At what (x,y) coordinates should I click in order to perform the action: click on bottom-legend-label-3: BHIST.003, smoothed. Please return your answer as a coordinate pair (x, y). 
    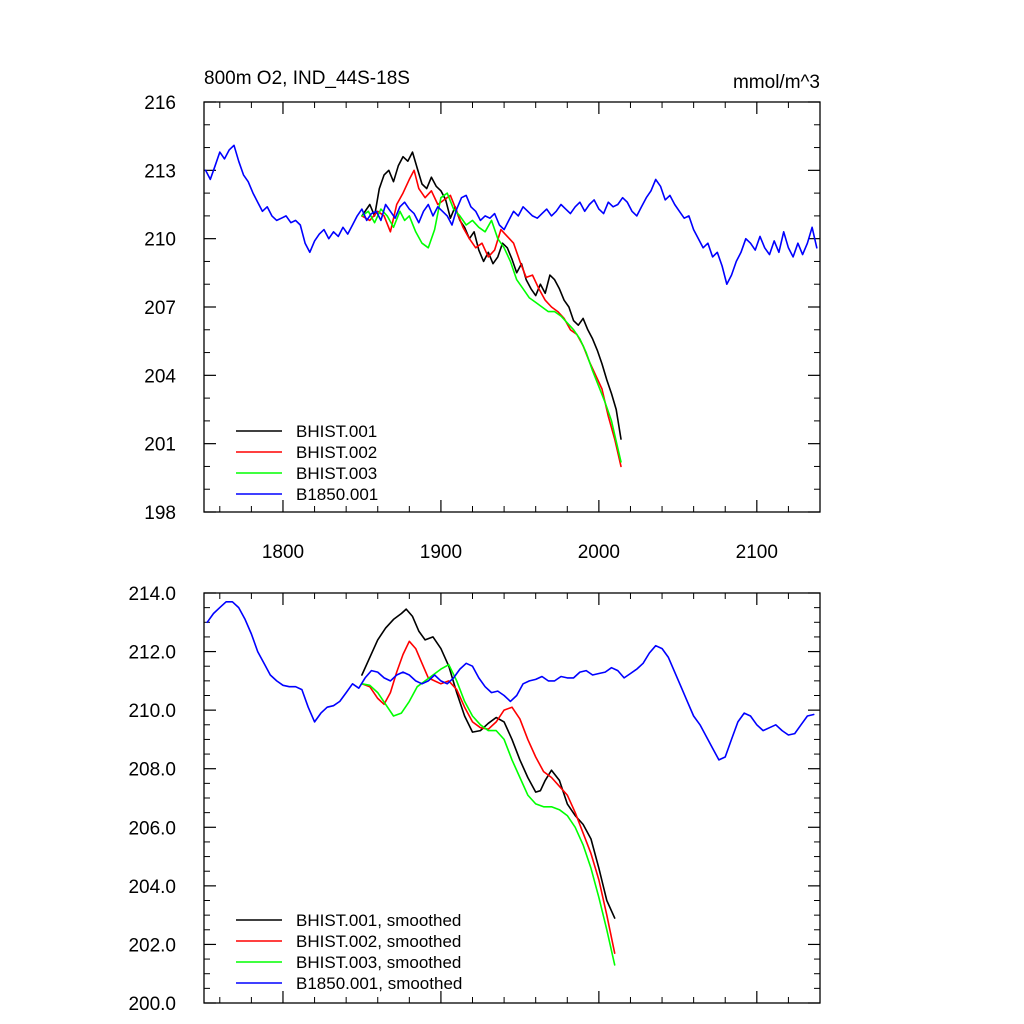
    Looking at the image, I should click on (378, 962).